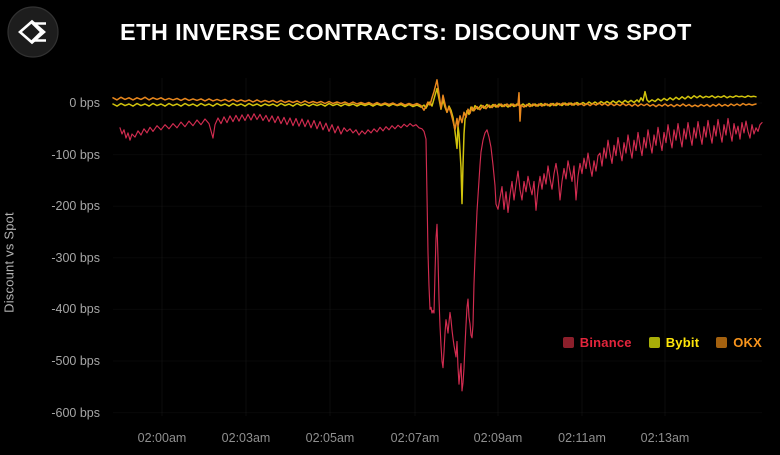 The height and width of the screenshot is (455, 780). Describe the element at coordinates (330, 438) in the screenshot. I see `x-tick-label: 02:05am` at that location.